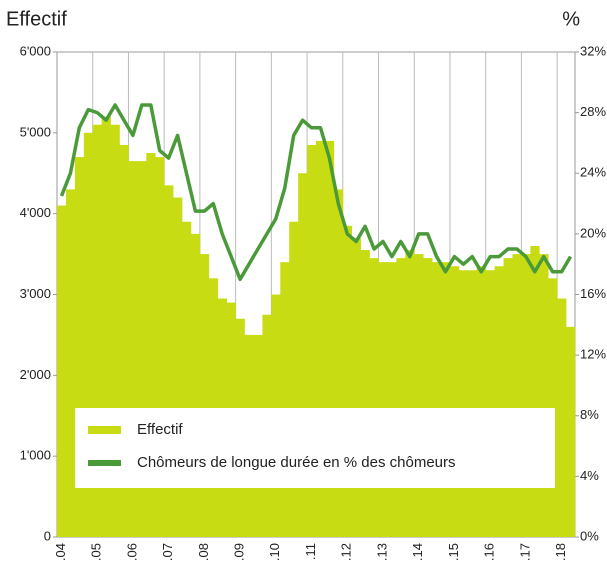 This screenshot has width=607, height=577. I want to click on y2-tick-label: 24%, so click(593, 172).